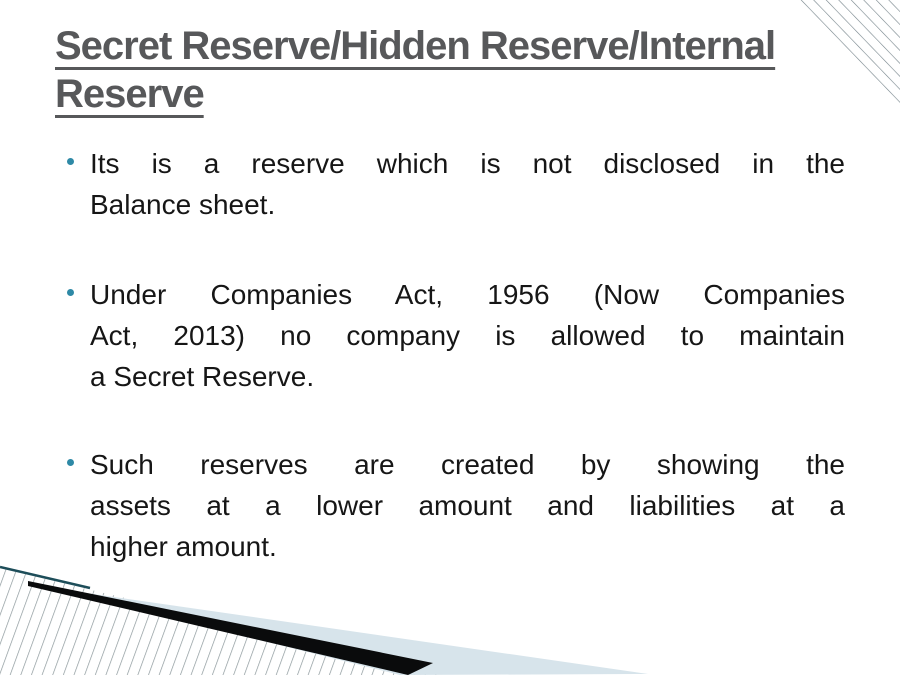  What do you see at coordinates (230, 628) in the screenshot?
I see `black-swoosh` at bounding box center [230, 628].